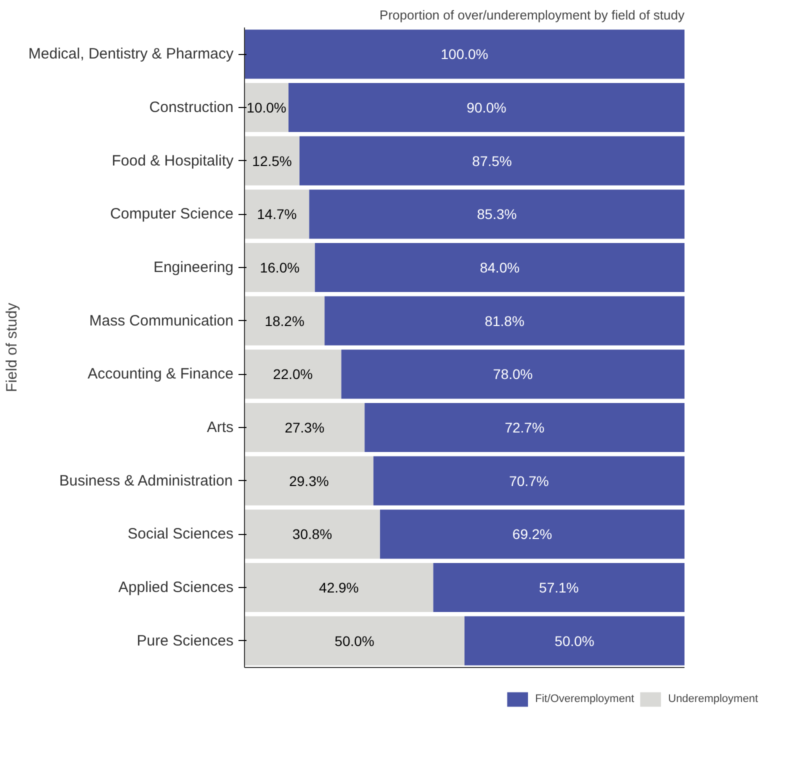 This screenshot has height=772, width=811. I want to click on data-label: 10.0%, so click(266, 108).